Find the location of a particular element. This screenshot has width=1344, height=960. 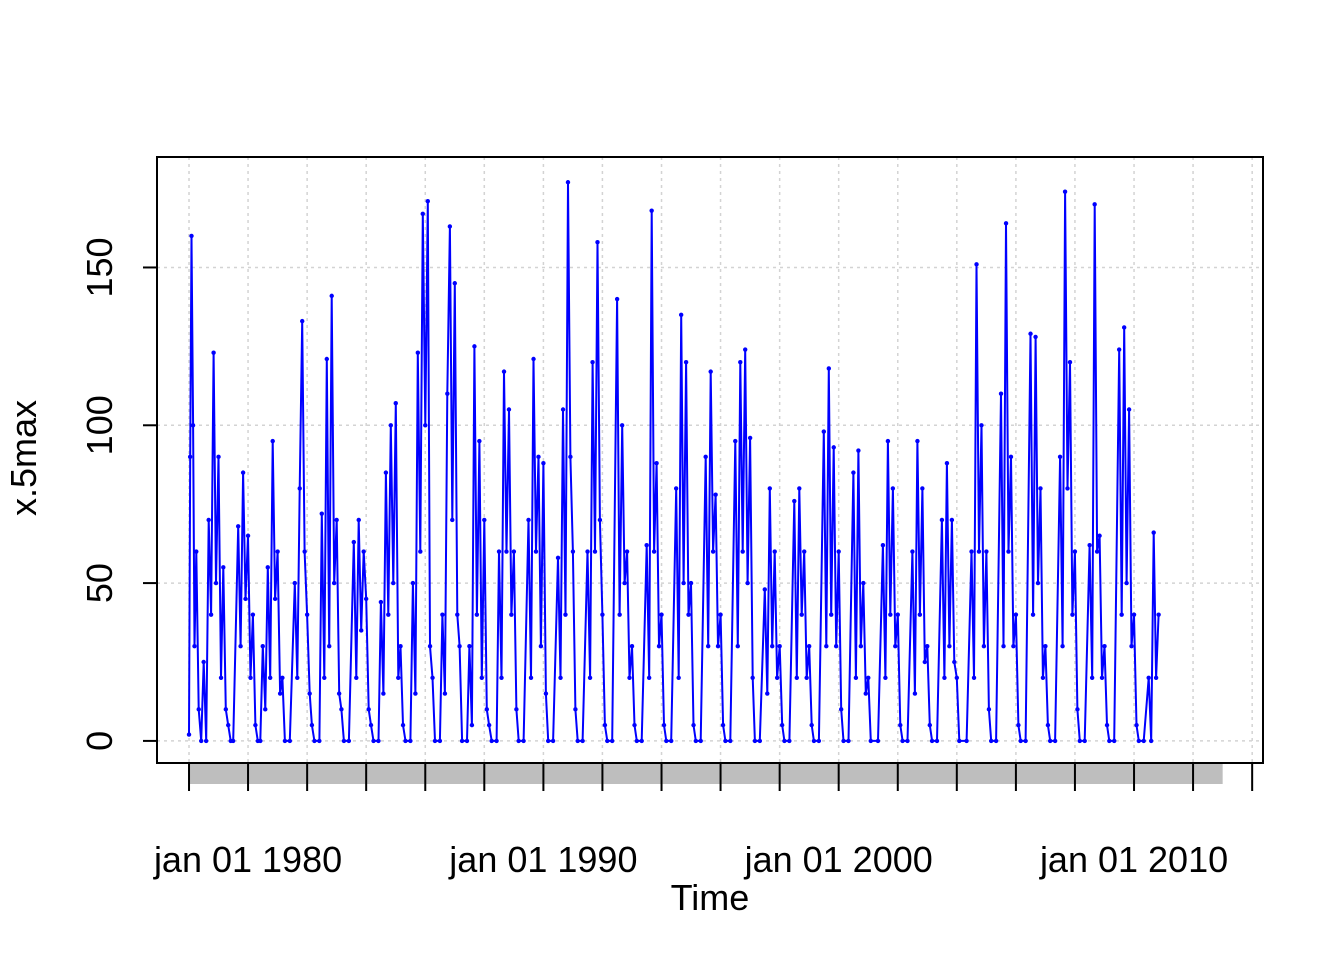

x-tick-label: jan 01 2010 is located at coordinates (1133, 859).